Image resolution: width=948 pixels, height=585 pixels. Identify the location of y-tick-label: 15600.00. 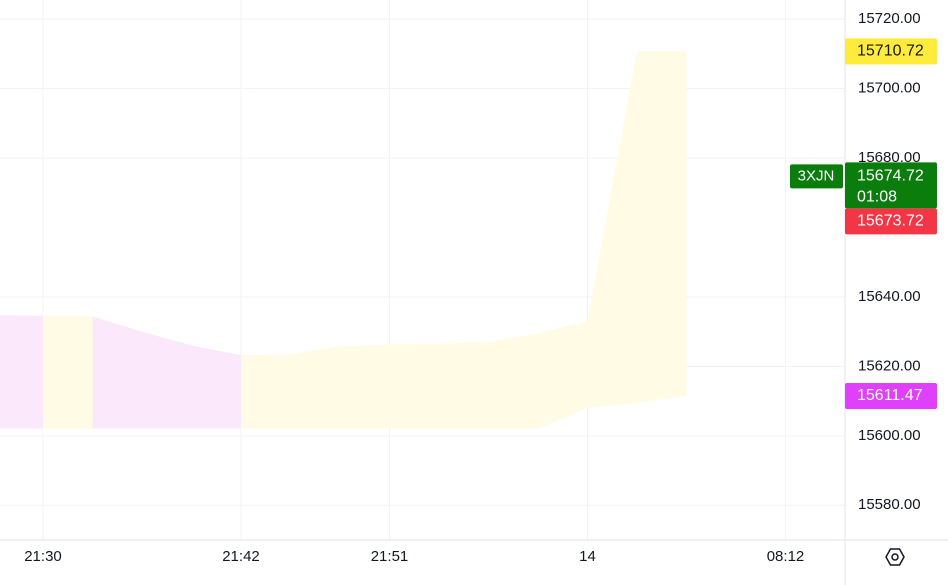
(889, 435).